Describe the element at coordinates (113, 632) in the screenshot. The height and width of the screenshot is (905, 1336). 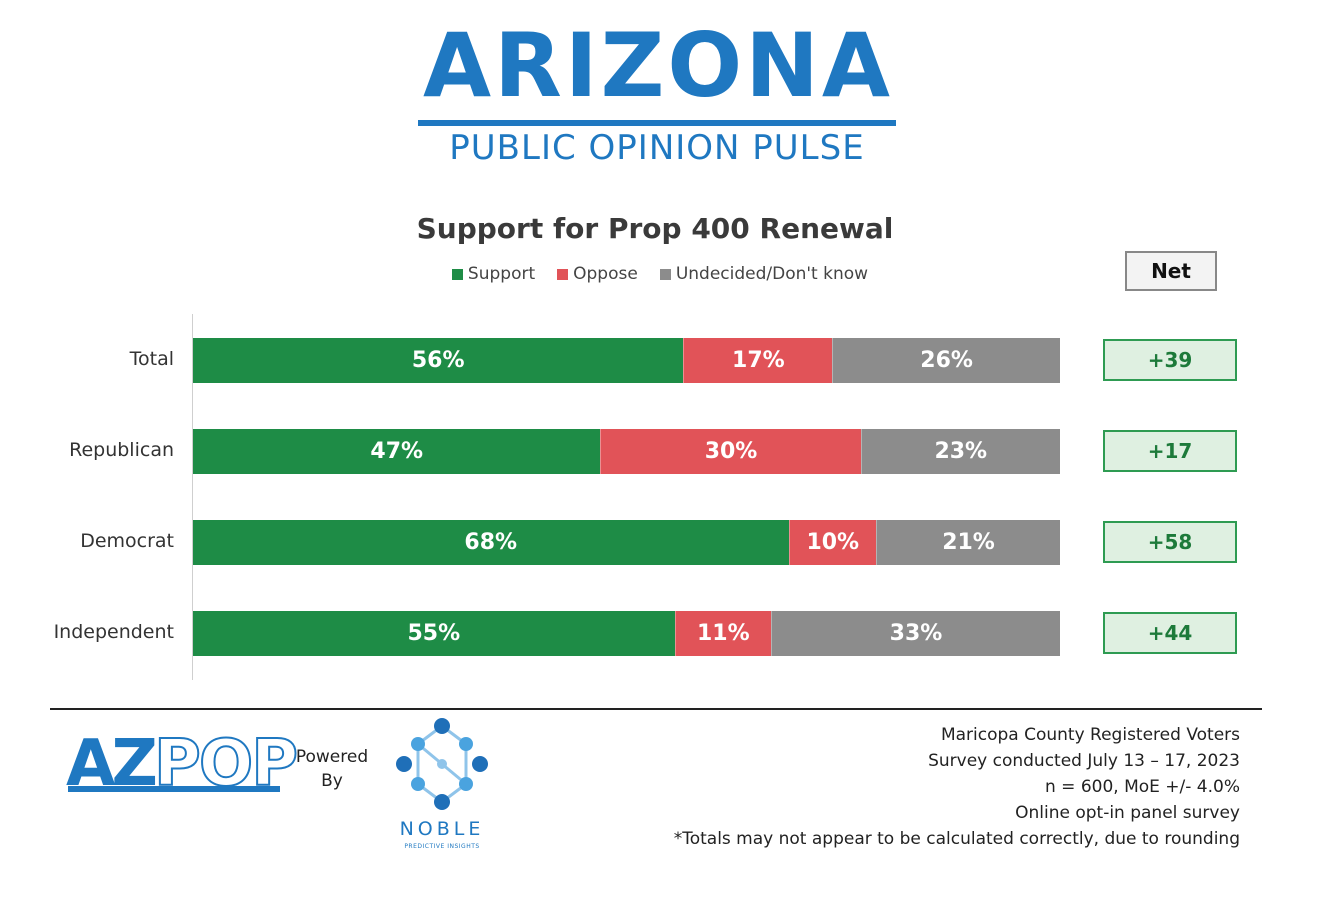
I see `row-label-independent: Independent` at that location.